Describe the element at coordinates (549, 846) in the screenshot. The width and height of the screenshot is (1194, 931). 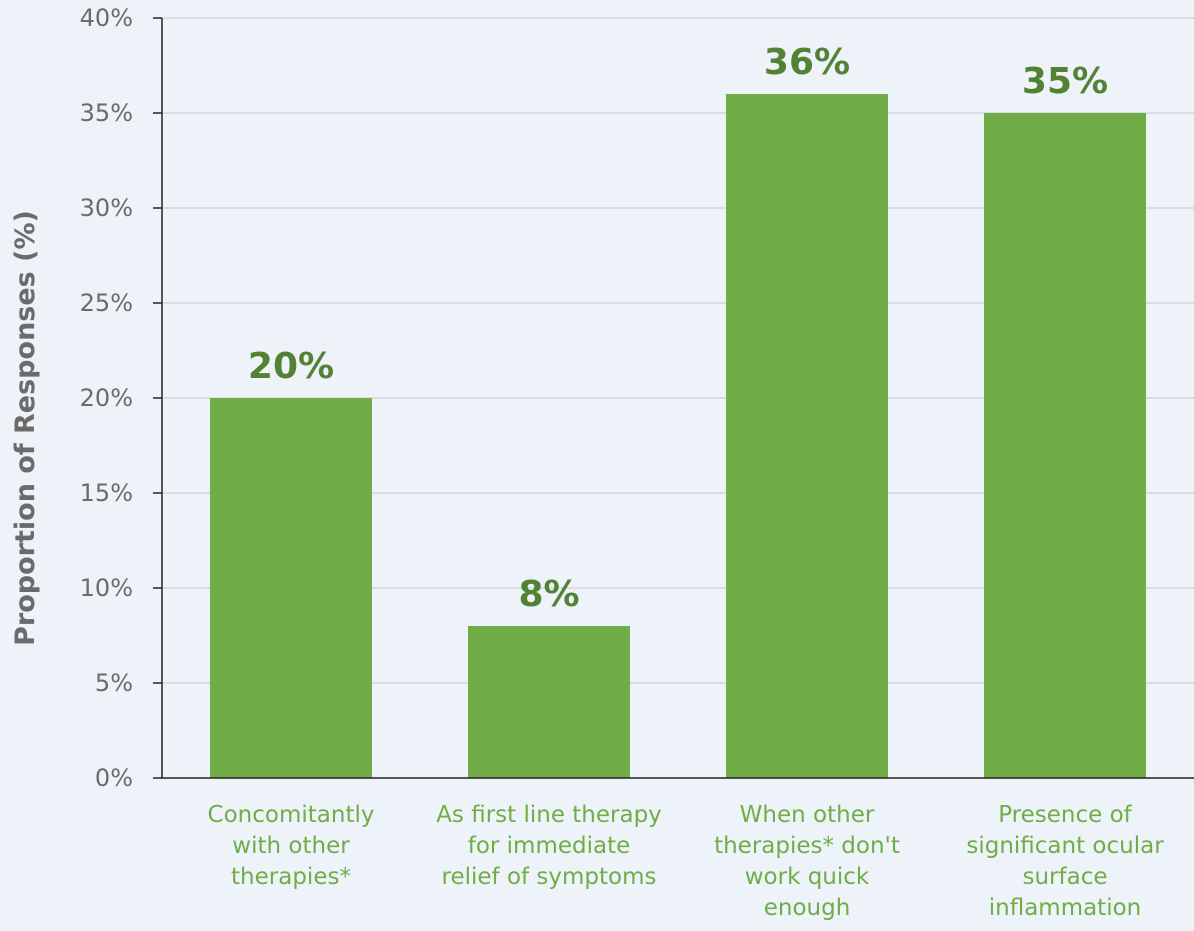
I see `x-category-label: for immediate` at that location.